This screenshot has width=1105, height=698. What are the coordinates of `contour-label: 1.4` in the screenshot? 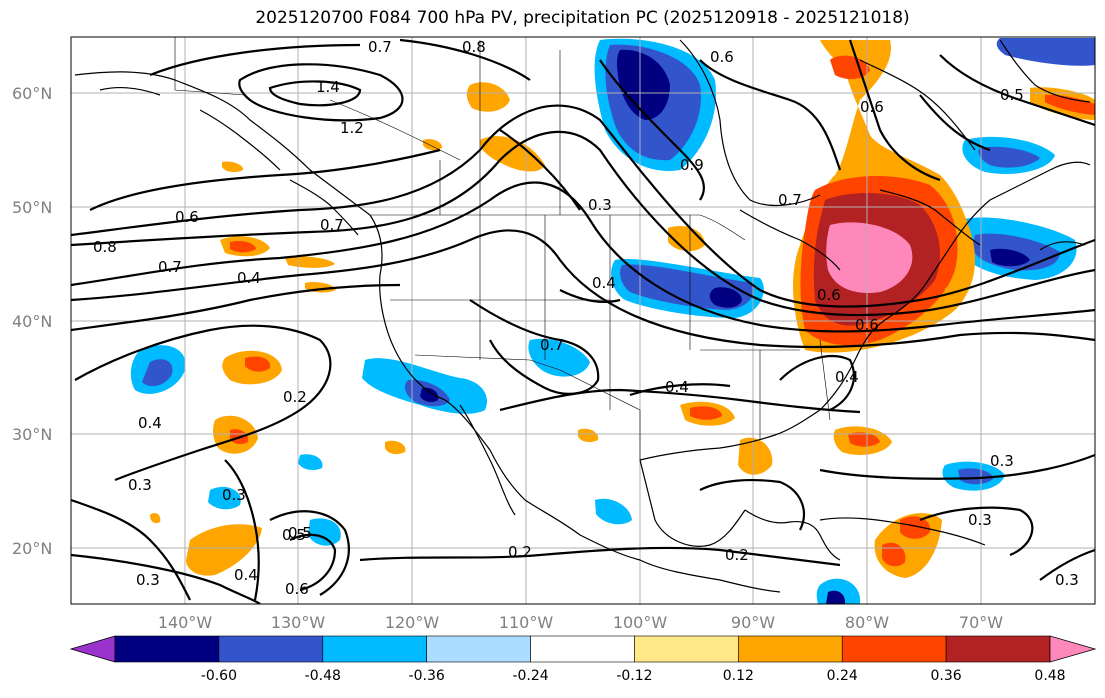 It's located at (328, 87).